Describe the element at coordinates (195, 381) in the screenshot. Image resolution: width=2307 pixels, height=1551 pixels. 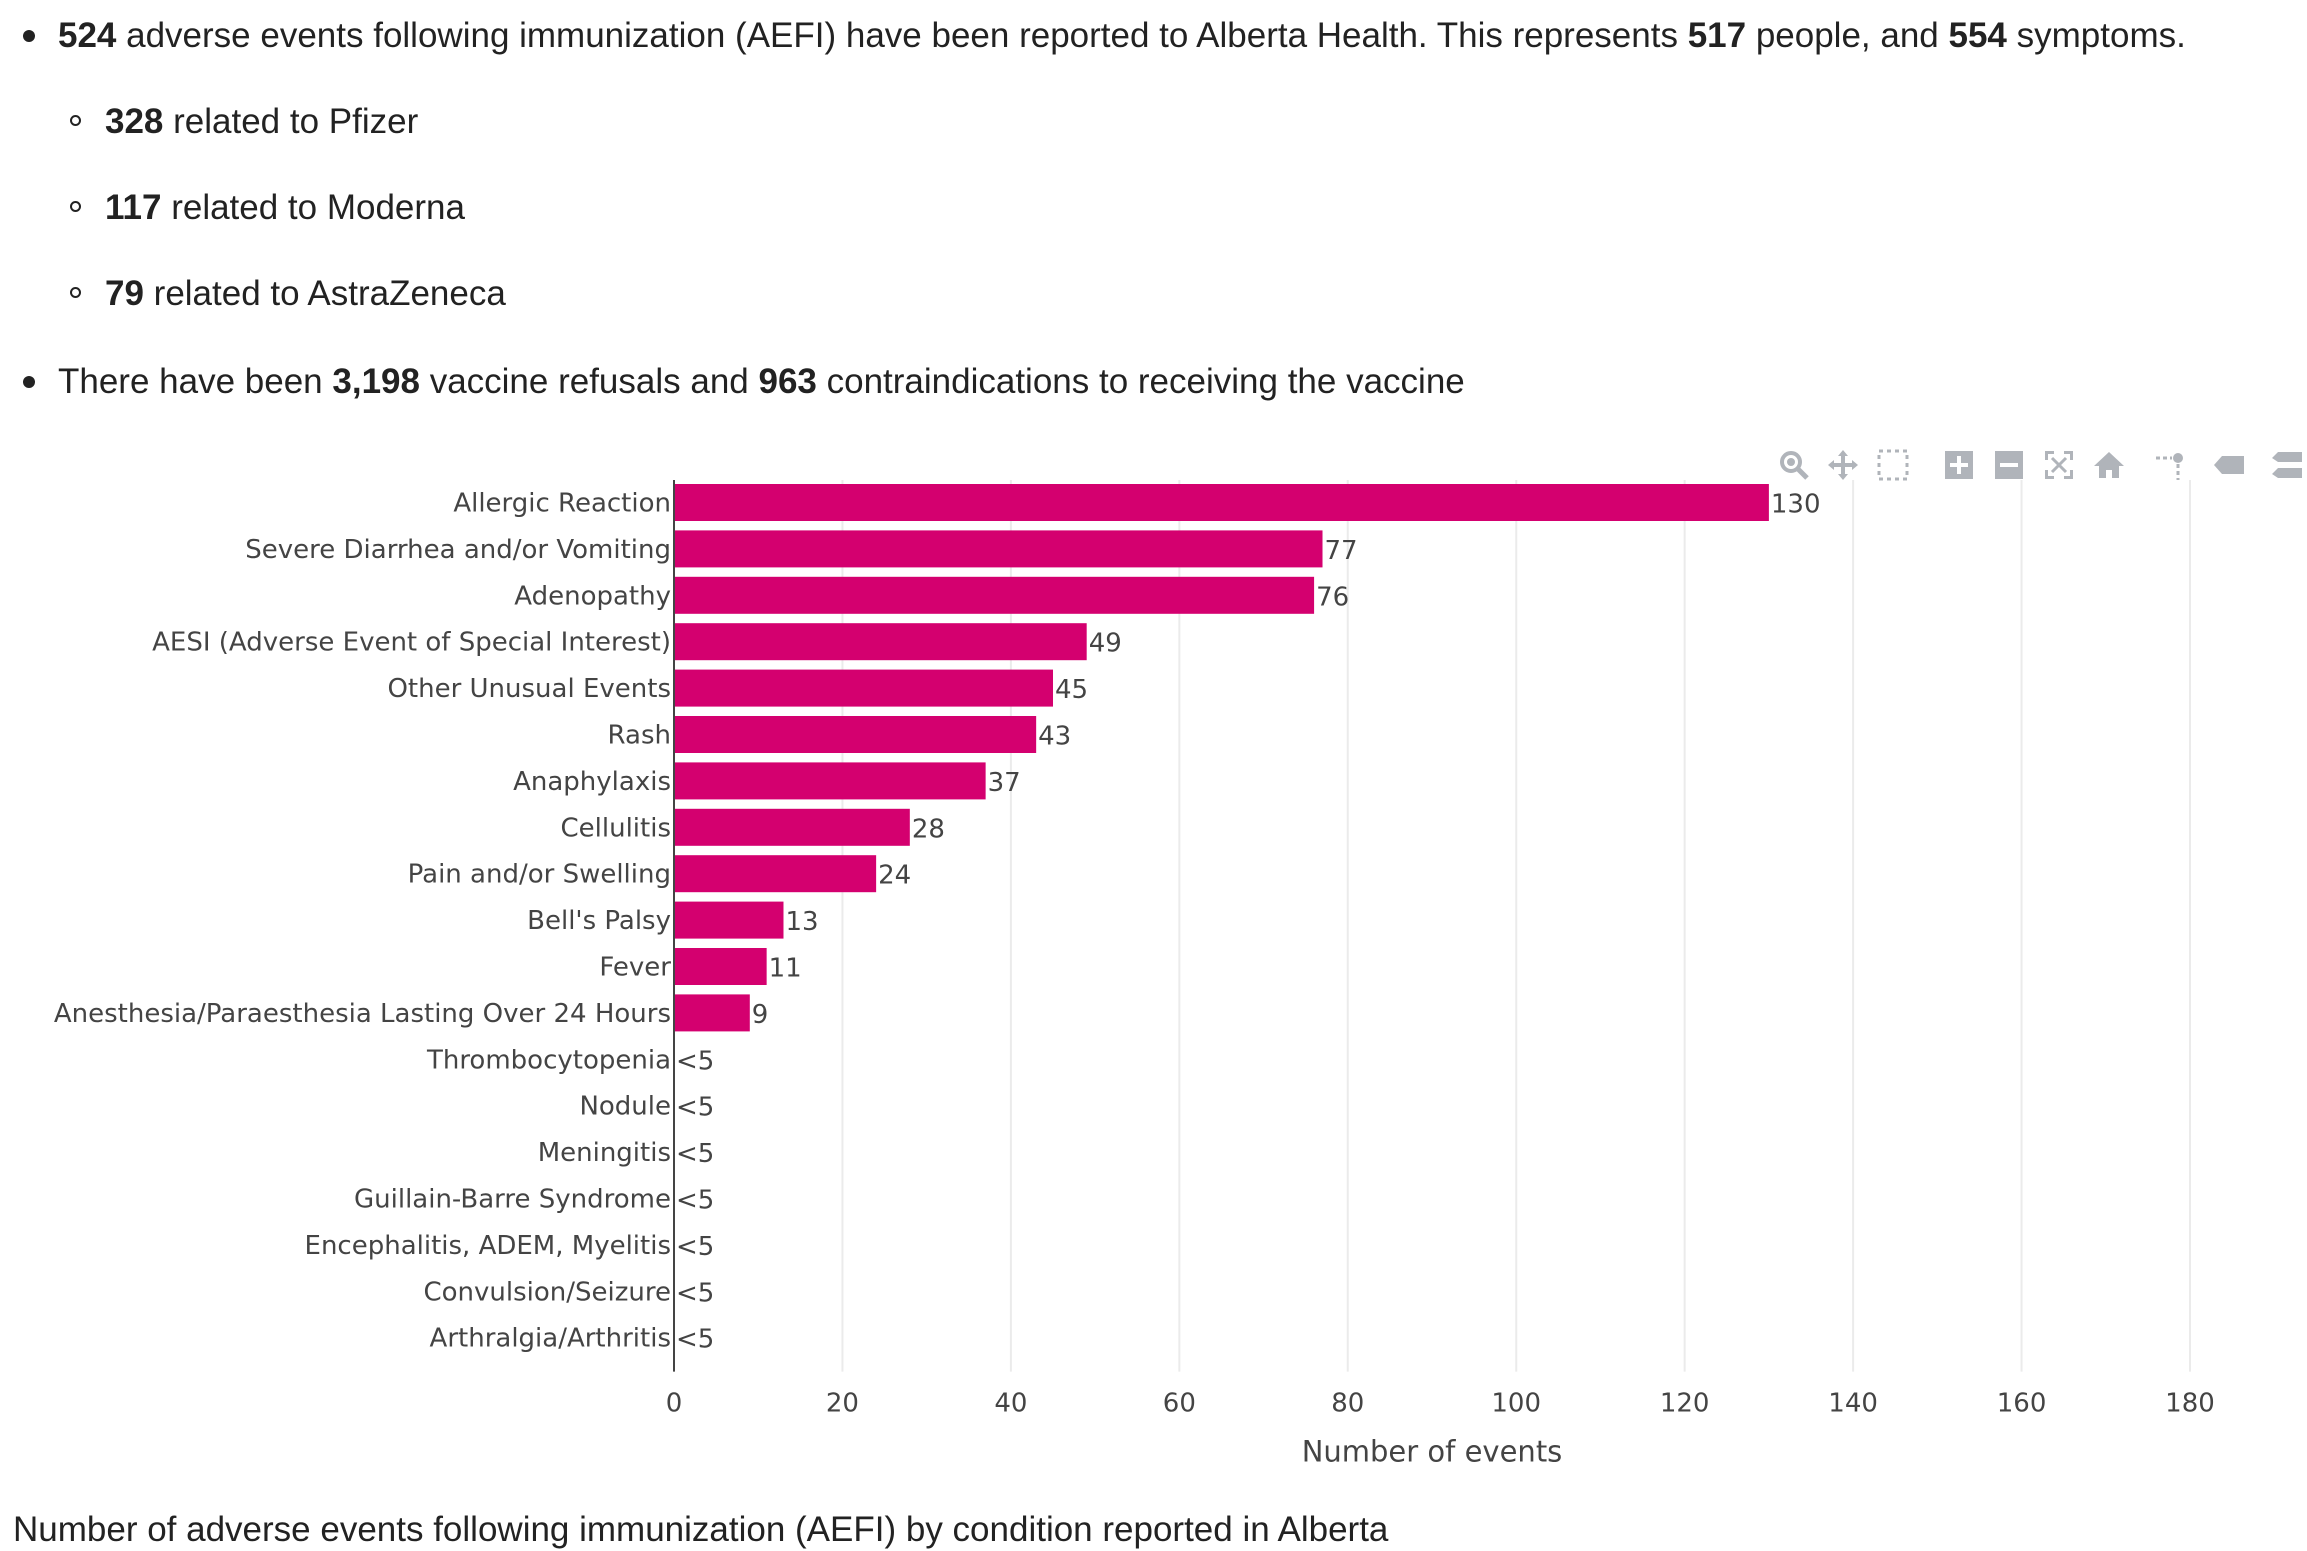
I see `summary-text: There have been` at that location.